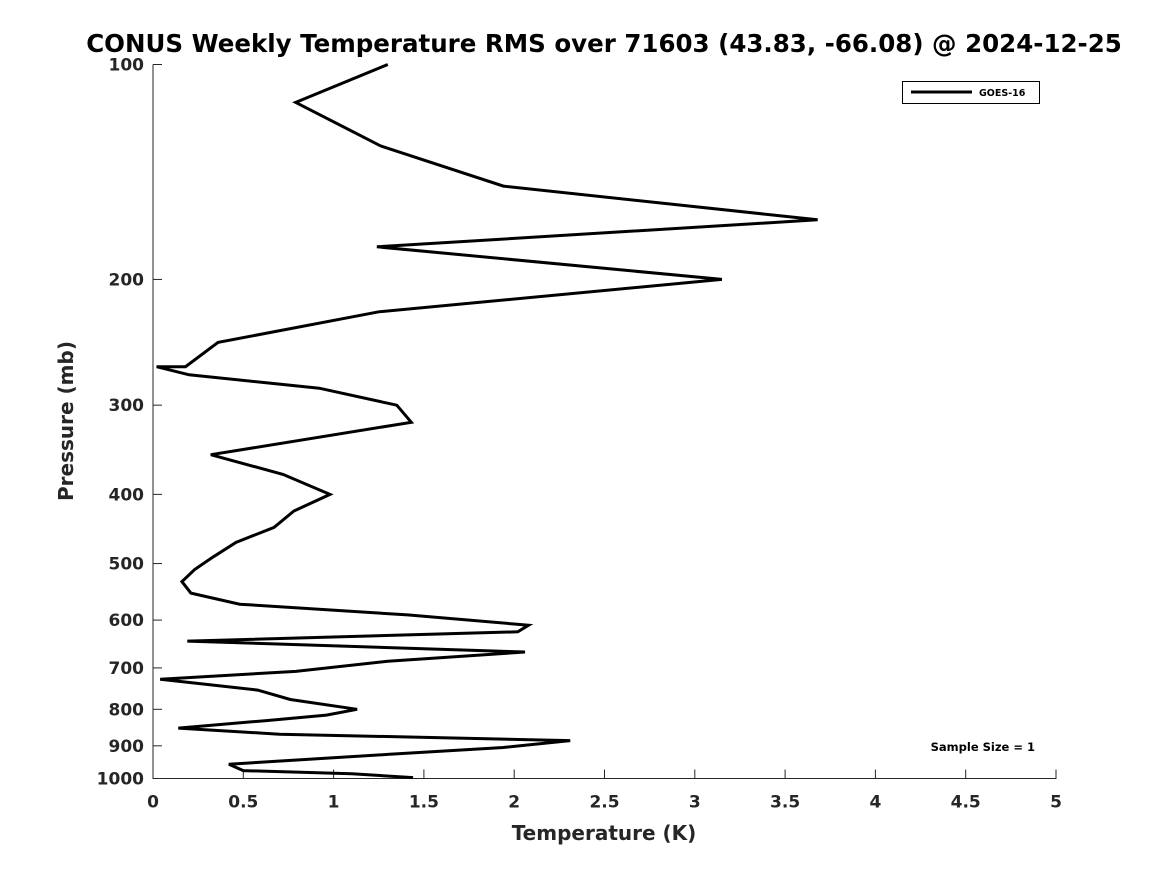 The width and height of the screenshot is (1167, 875). I want to click on x-tick-label: 0, so click(153, 803).